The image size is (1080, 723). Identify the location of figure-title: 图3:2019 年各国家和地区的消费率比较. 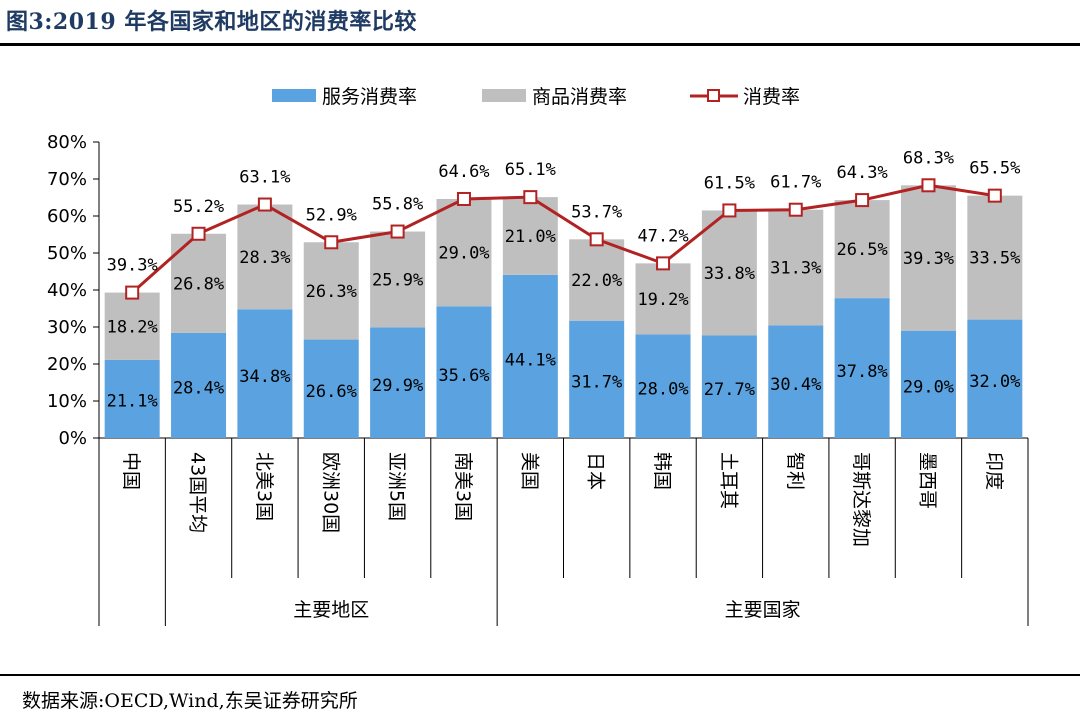
(211, 22).